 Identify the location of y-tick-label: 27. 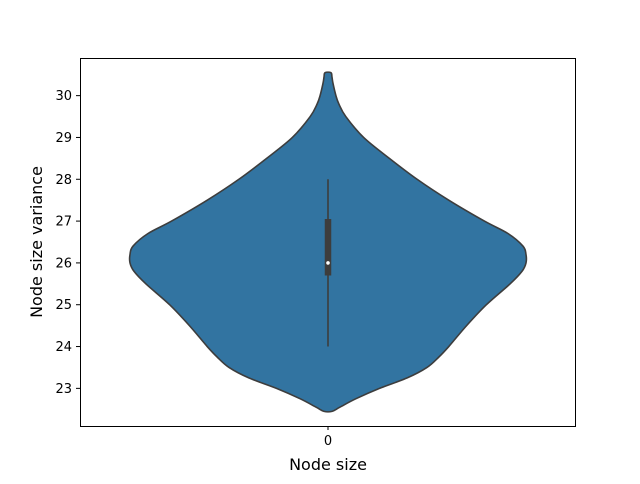
(63, 222).